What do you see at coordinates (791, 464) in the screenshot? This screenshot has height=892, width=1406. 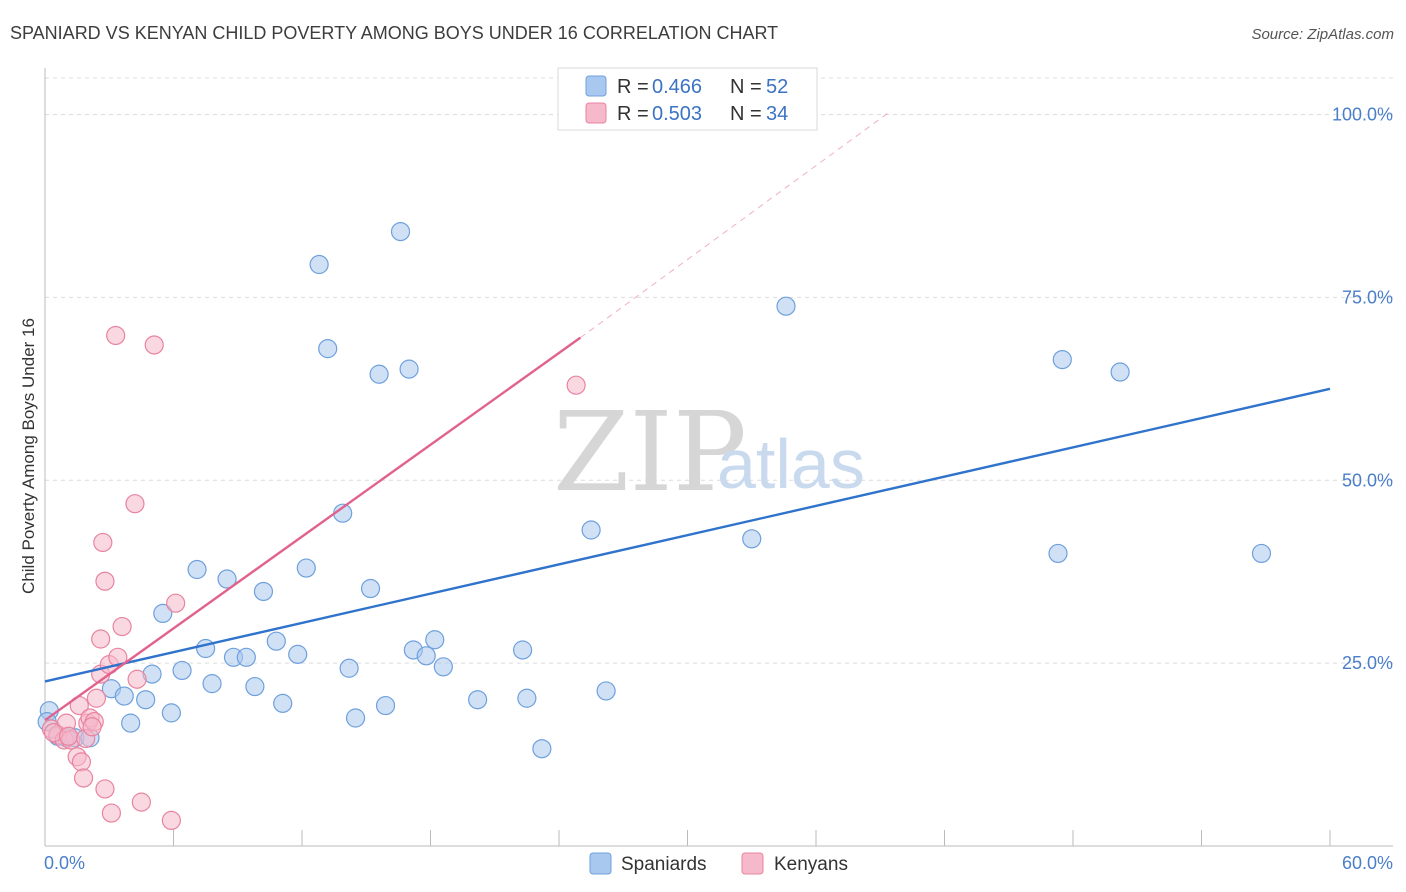 I see `watermark-atlas: atlas` at bounding box center [791, 464].